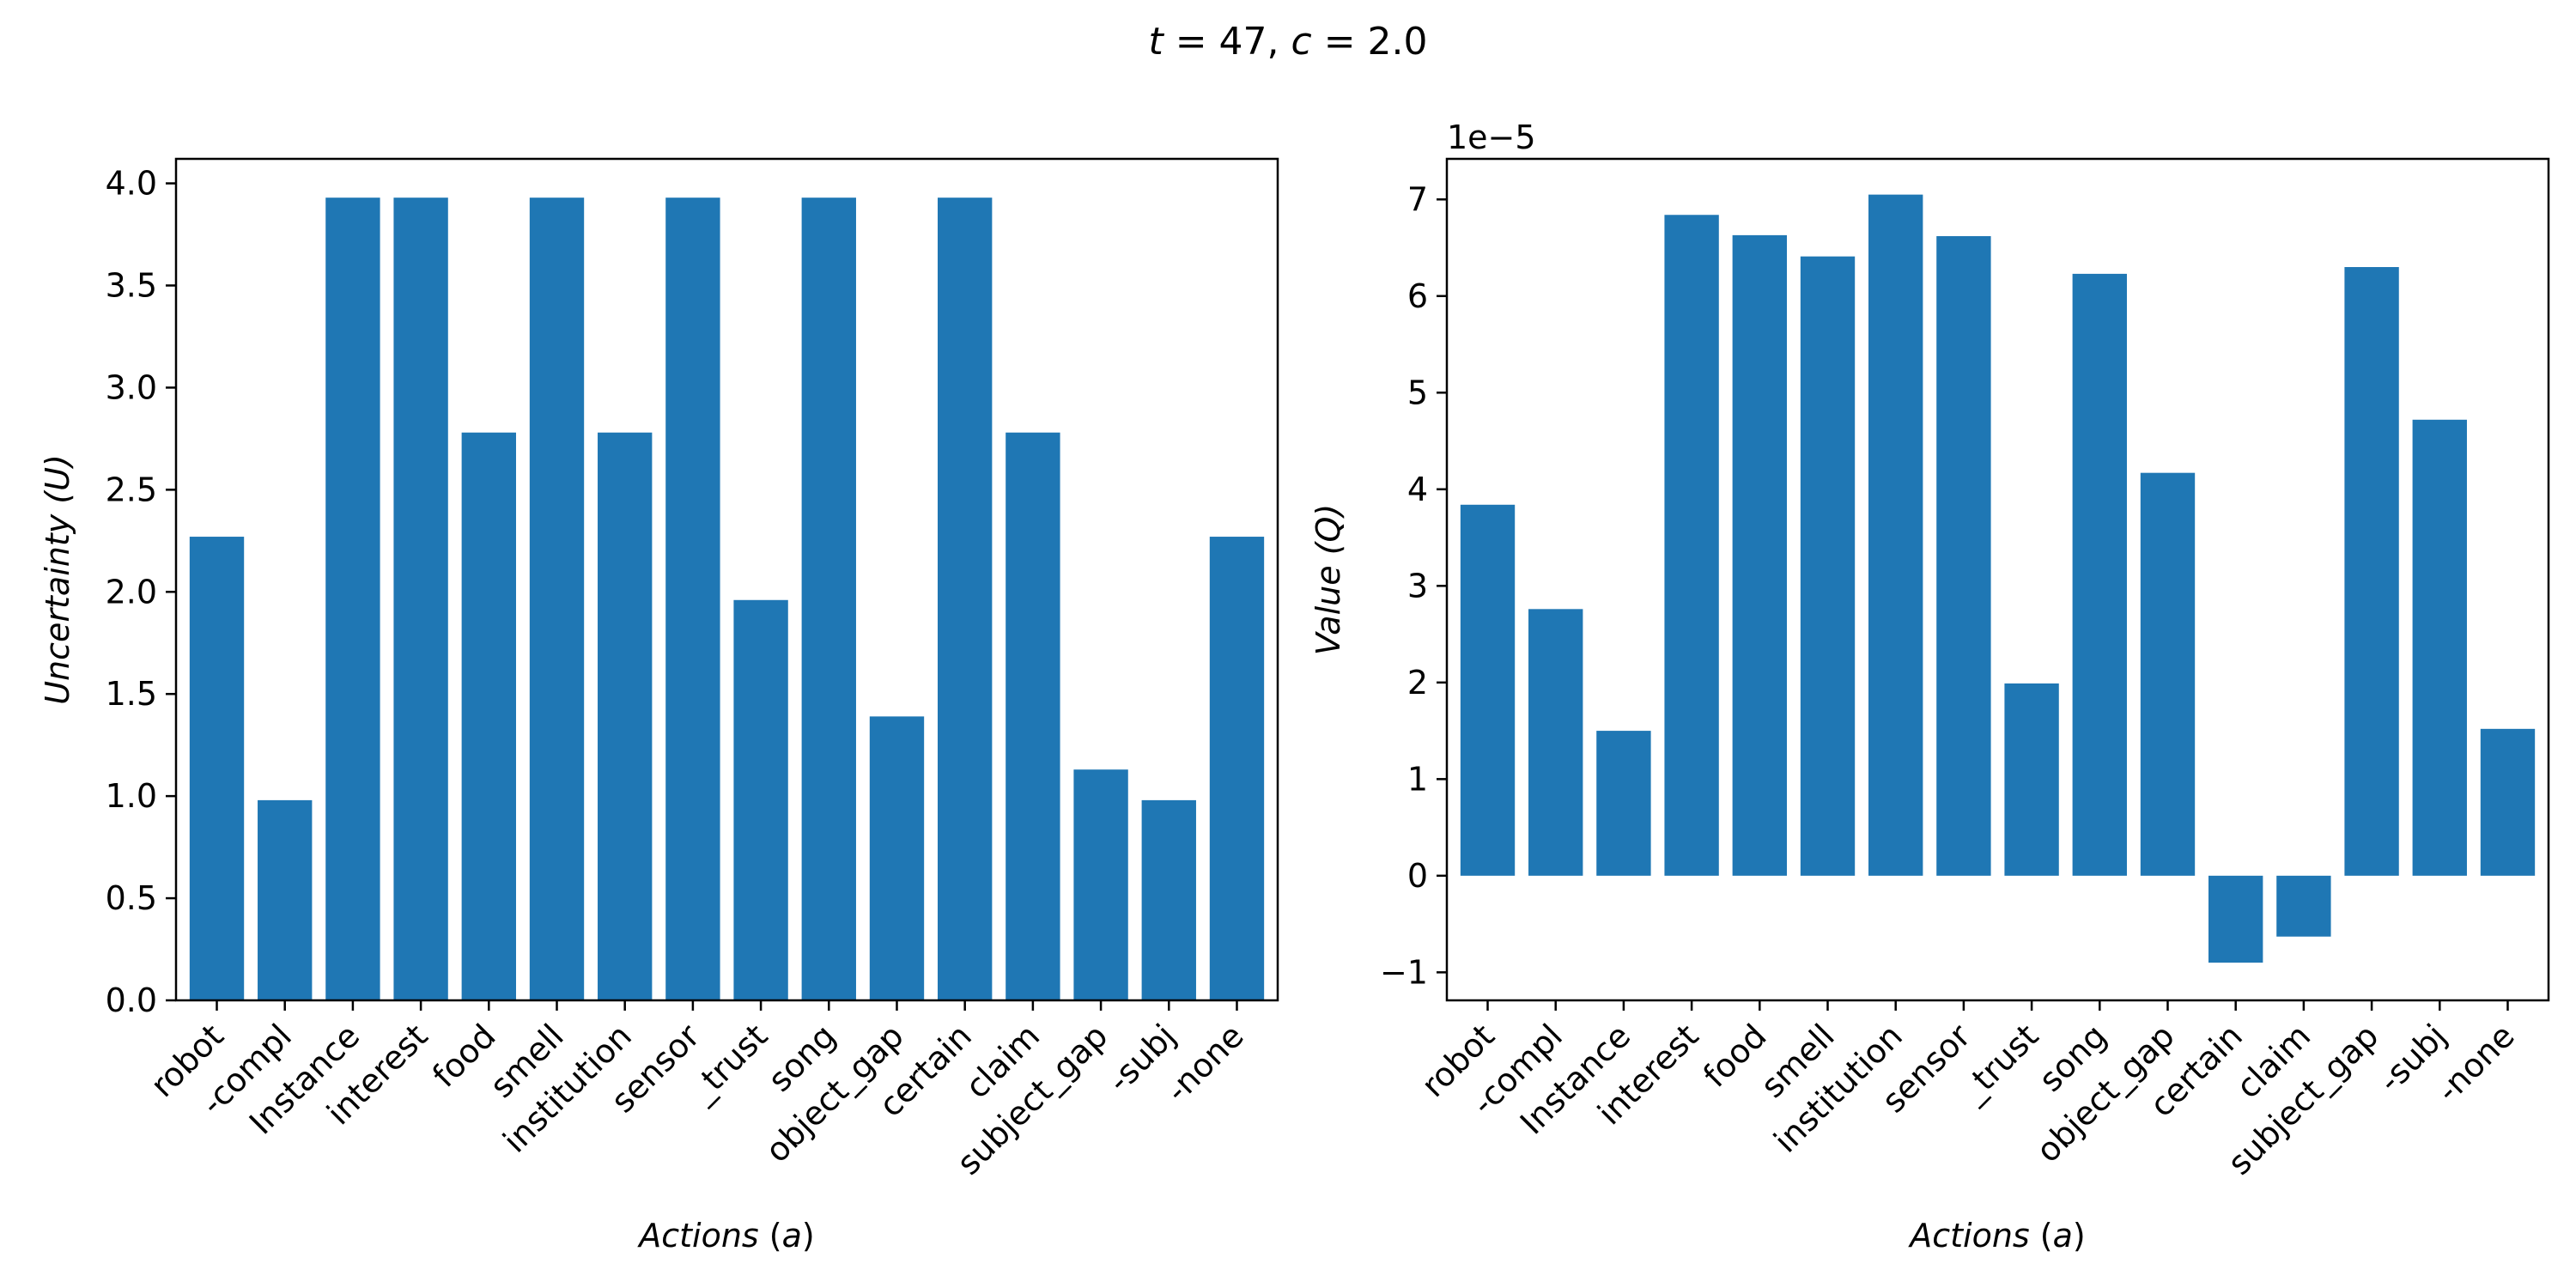 The height and width of the screenshot is (1288, 2576). Describe the element at coordinates (132, 184) in the screenshot. I see `y-tick-label: 4.0` at that location.